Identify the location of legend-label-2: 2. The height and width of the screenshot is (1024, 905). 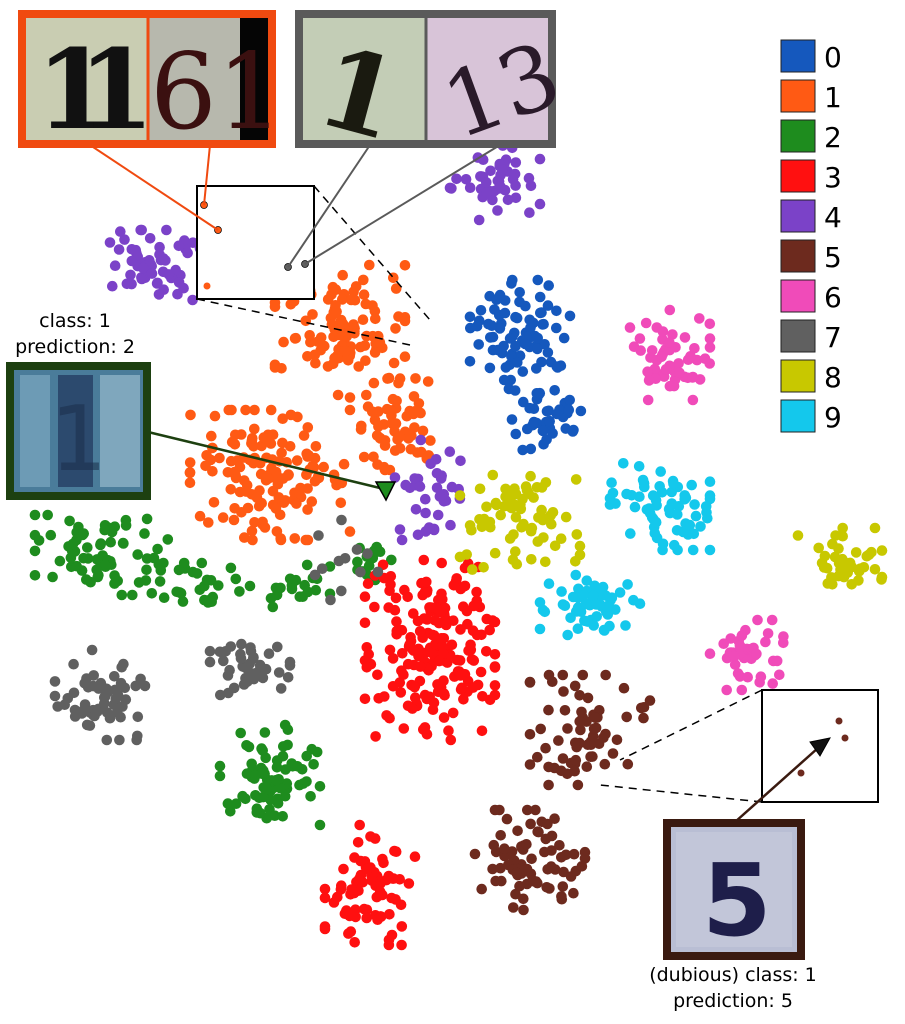
(833, 137).